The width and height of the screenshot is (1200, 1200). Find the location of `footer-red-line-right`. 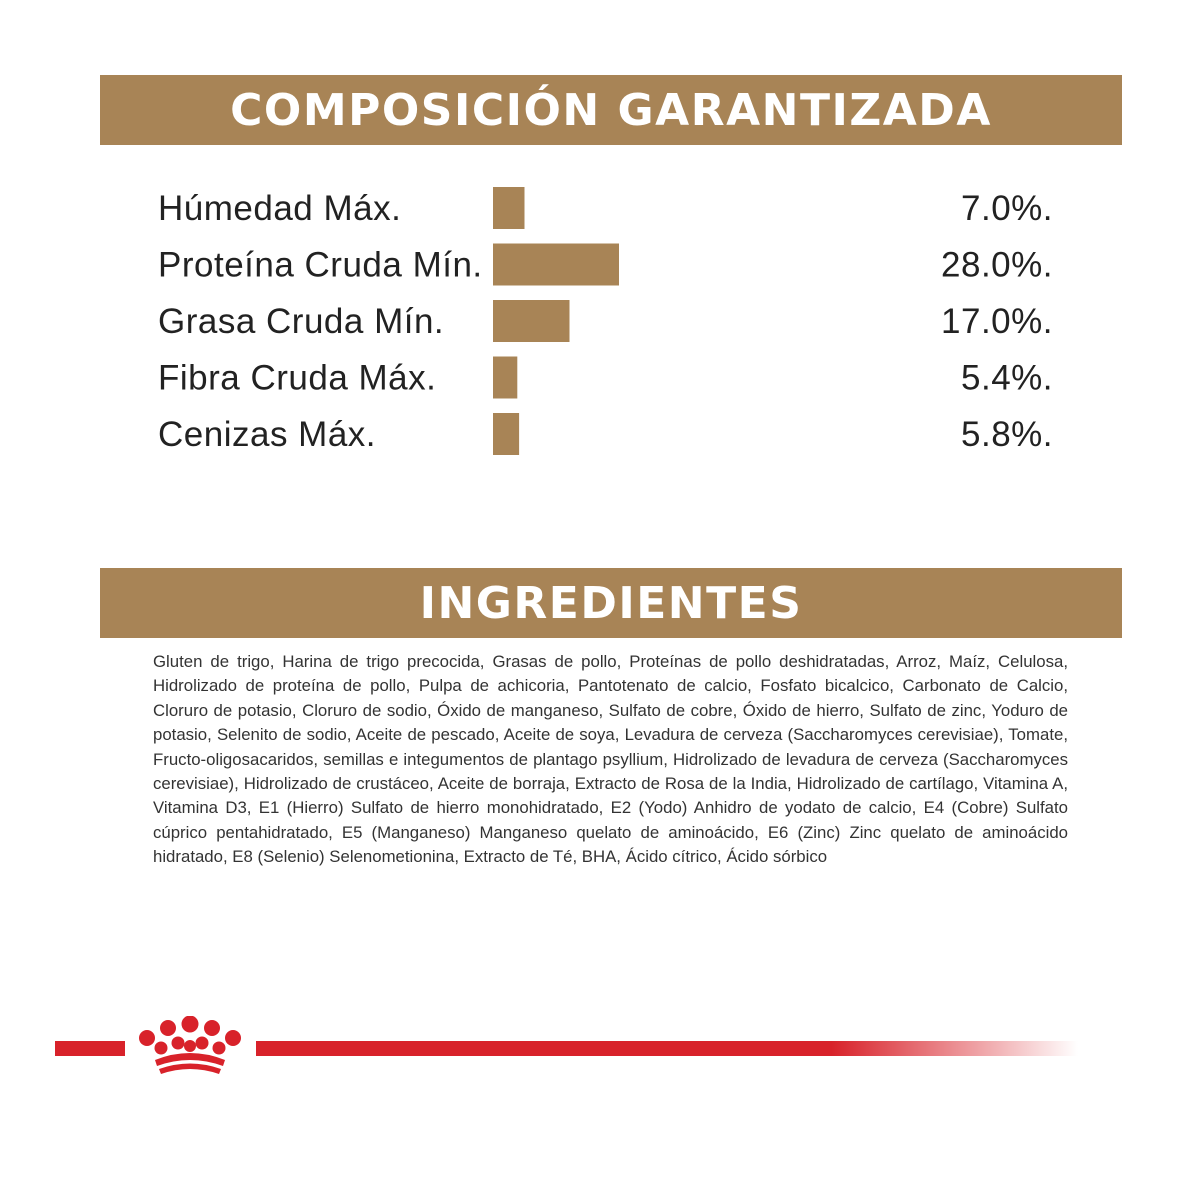

footer-red-line-right is located at coordinates (667, 1048).